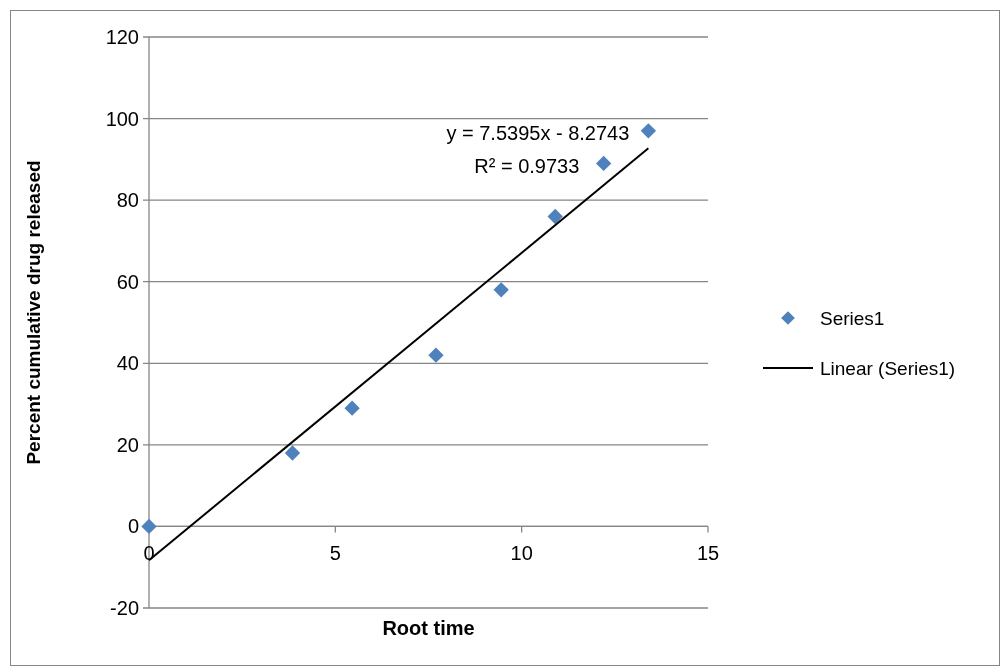 The width and height of the screenshot is (1005, 671). Describe the element at coordinates (852, 318) in the screenshot. I see `legend-label: Series1` at that location.